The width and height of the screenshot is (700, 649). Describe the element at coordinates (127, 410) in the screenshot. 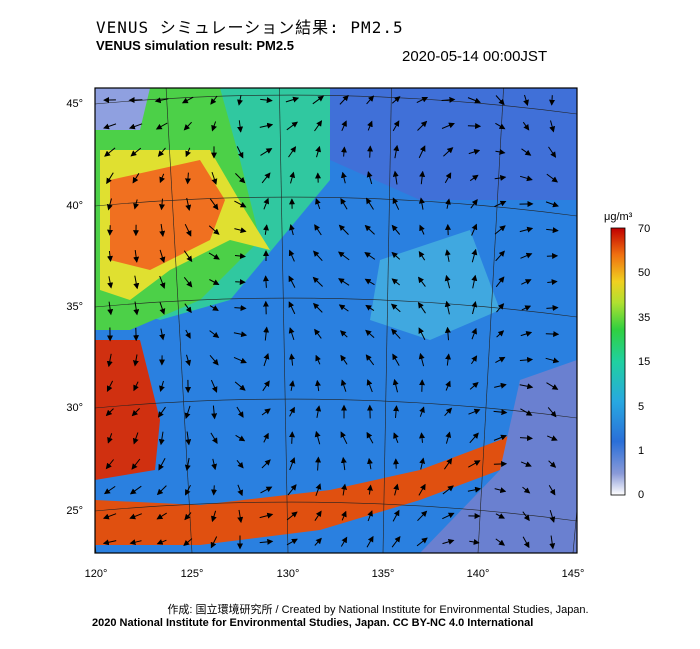

I see `plume-east-china` at that location.